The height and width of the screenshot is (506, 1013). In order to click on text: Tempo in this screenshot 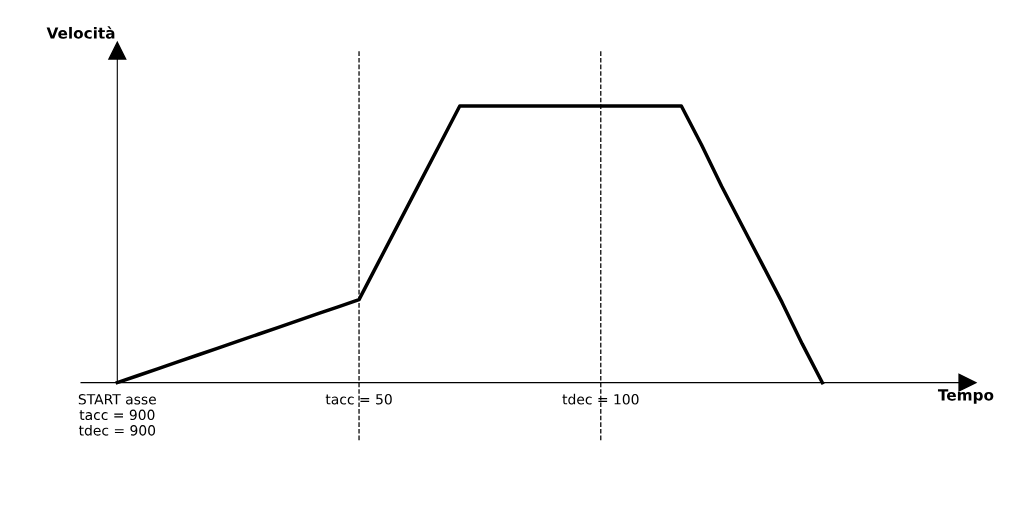, I will do `click(965, 396)`.